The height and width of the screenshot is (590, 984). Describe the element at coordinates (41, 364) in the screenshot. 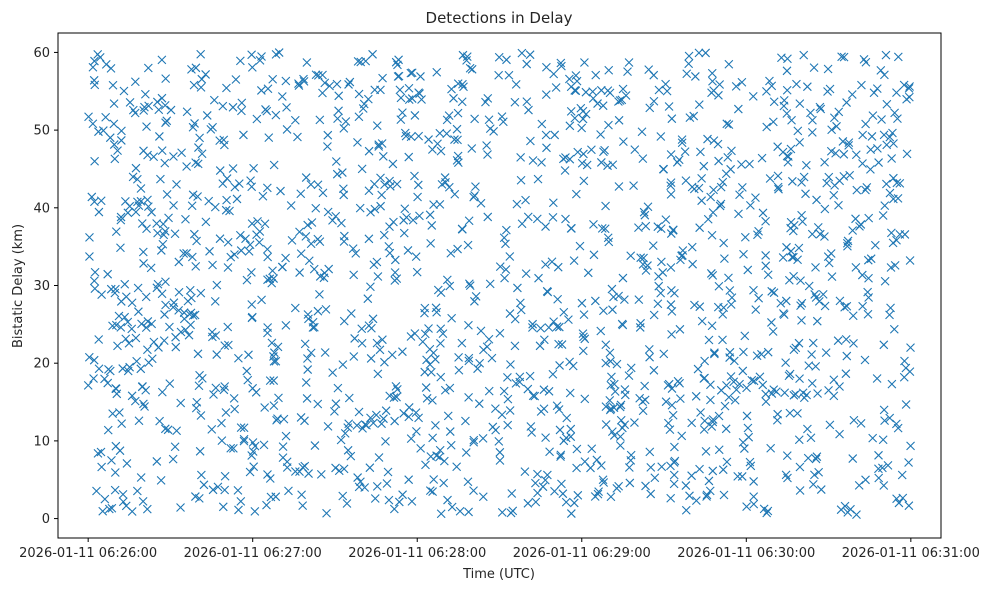

I see `y-tick-label: 20` at that location.